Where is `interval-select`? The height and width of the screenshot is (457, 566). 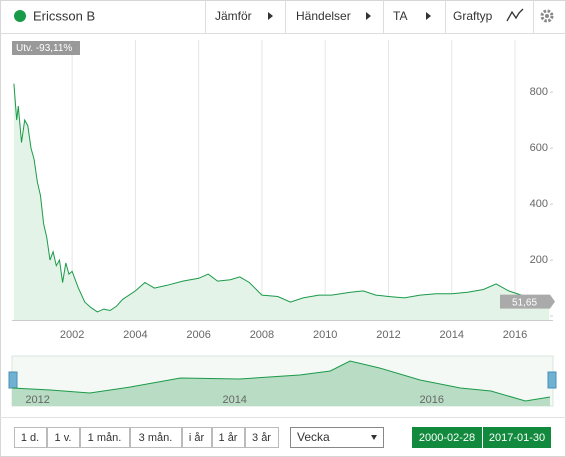 interval-select is located at coordinates (337, 437).